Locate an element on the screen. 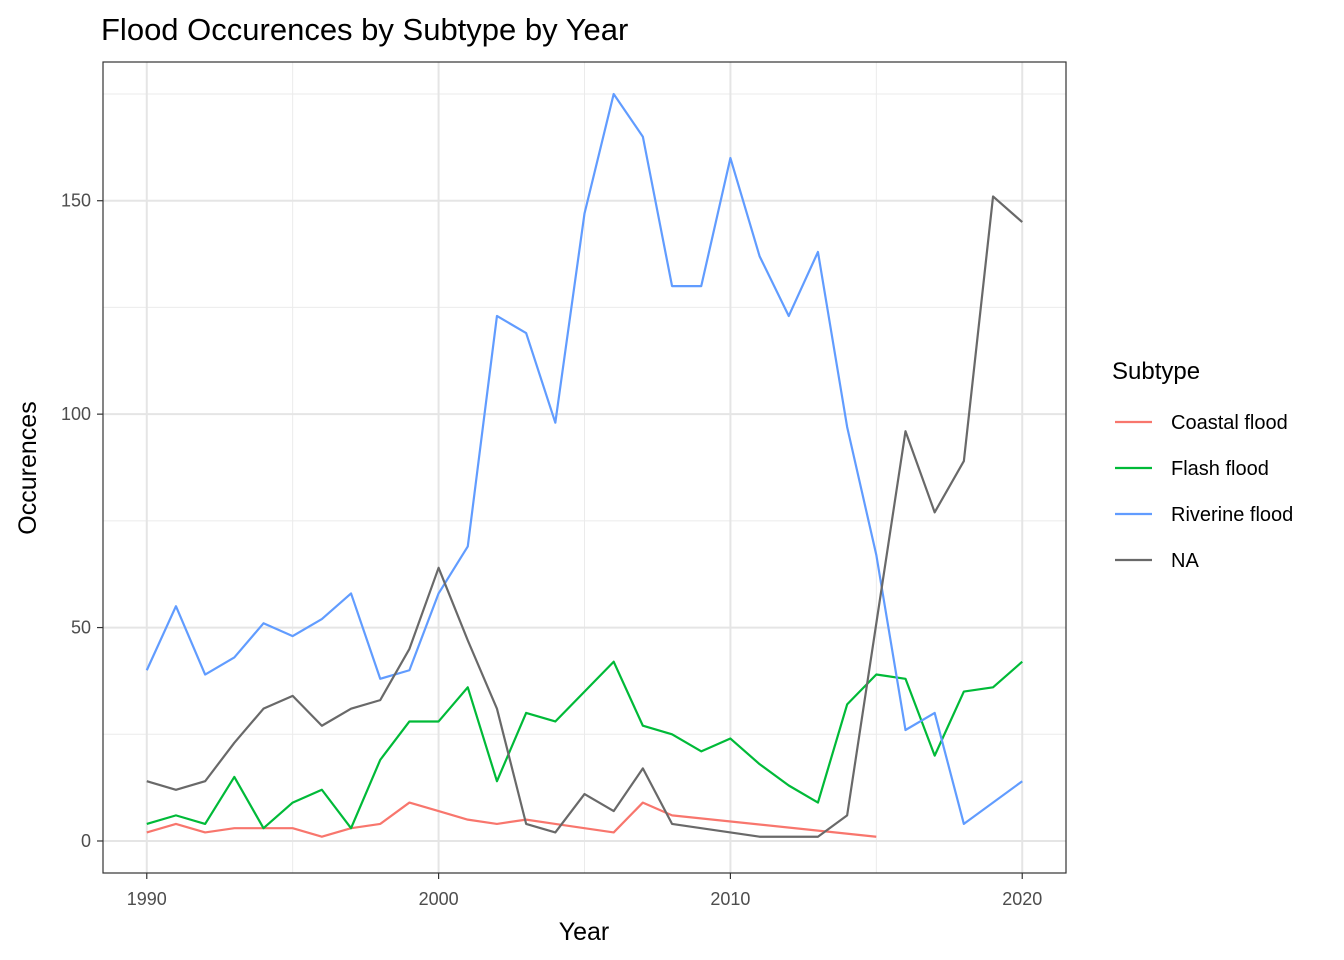  x-axis-ticks: 1990 2000 2010 2020 is located at coordinates (584, 891).